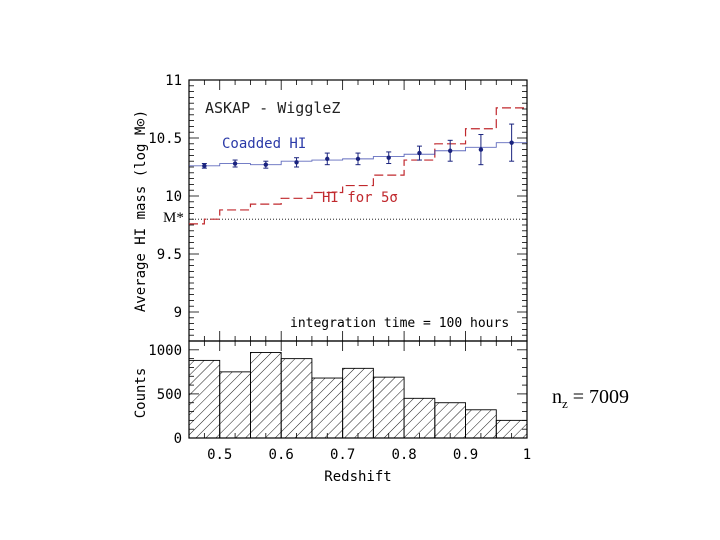 This screenshot has width=720, height=540. I want to click on x-tick-label: 0.9, so click(465, 455).